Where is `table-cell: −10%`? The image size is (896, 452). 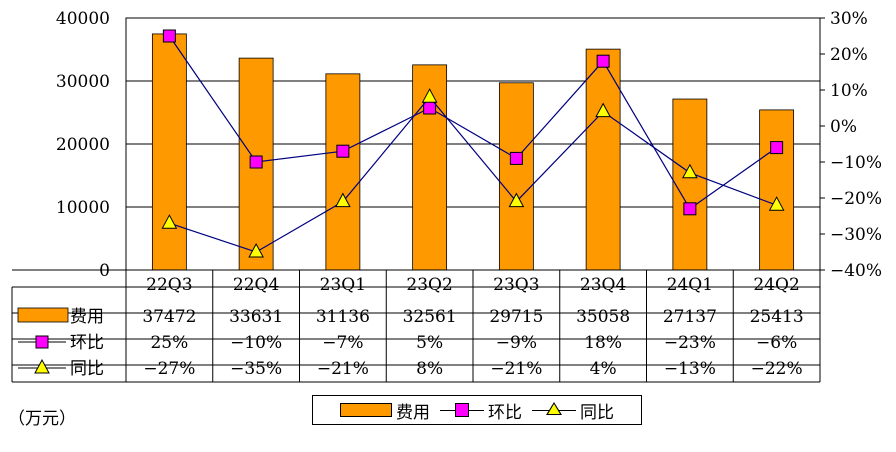 table-cell: −10% is located at coordinates (256, 343).